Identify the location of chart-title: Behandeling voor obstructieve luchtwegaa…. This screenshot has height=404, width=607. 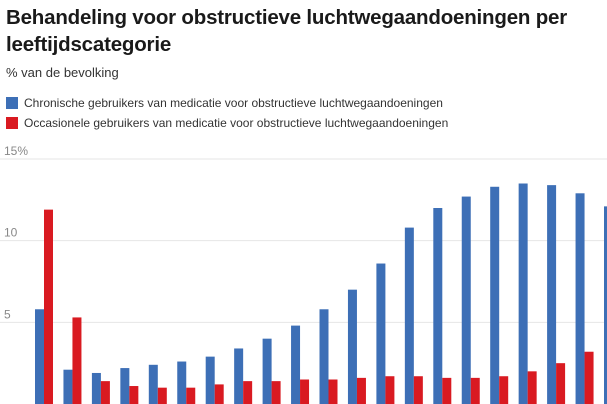
(287, 31).